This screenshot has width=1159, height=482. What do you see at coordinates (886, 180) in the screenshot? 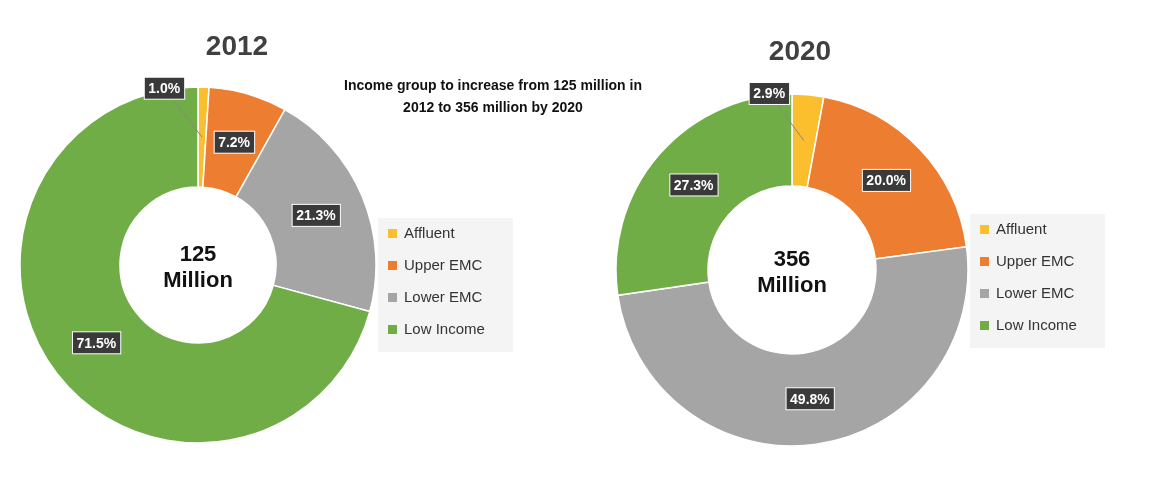
I see `data-label: 20.0%` at bounding box center [886, 180].